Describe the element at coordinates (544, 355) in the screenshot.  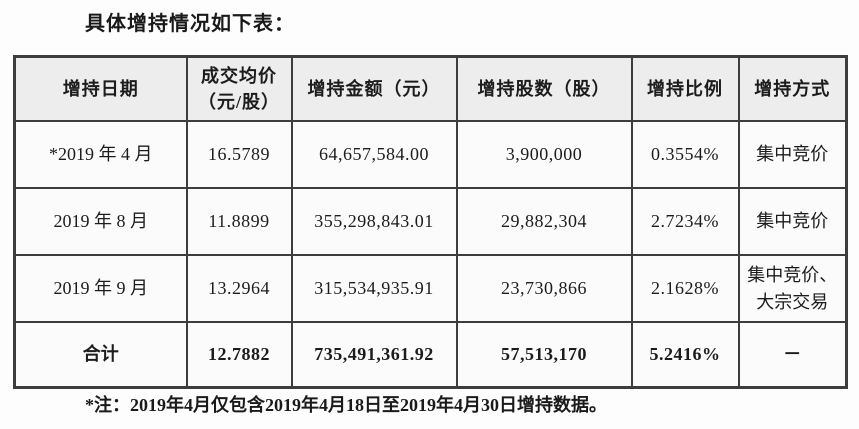
I see `cell-shares: 57,513,170` at that location.